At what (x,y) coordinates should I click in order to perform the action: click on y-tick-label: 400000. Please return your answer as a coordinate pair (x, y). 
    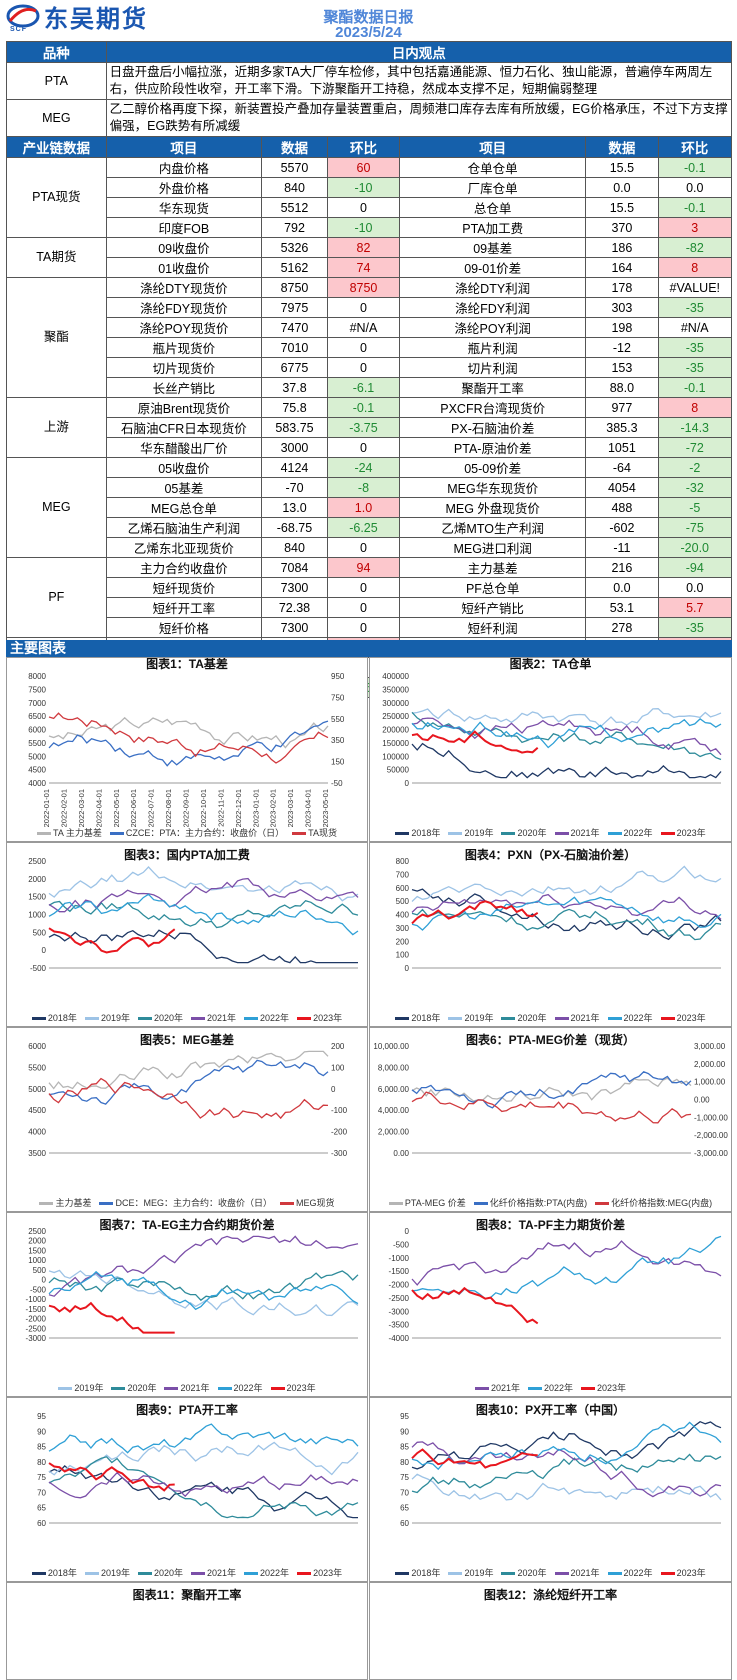
    Looking at the image, I should click on (395, 676).